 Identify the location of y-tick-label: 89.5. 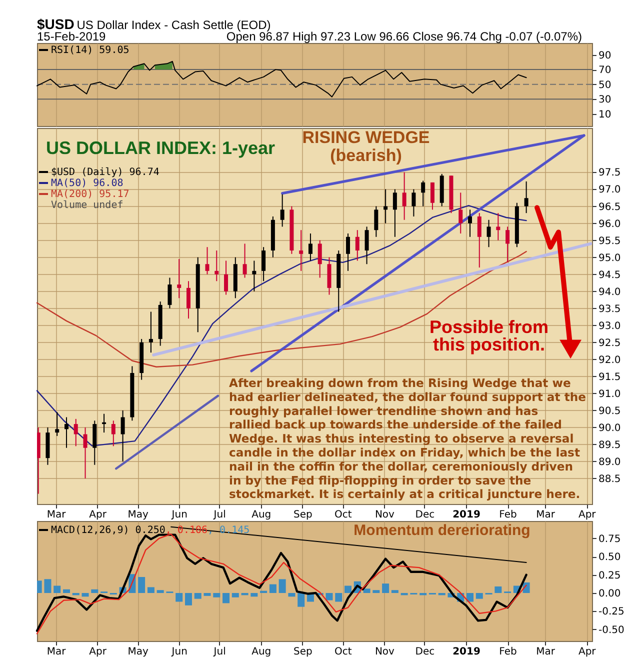
(609, 445).